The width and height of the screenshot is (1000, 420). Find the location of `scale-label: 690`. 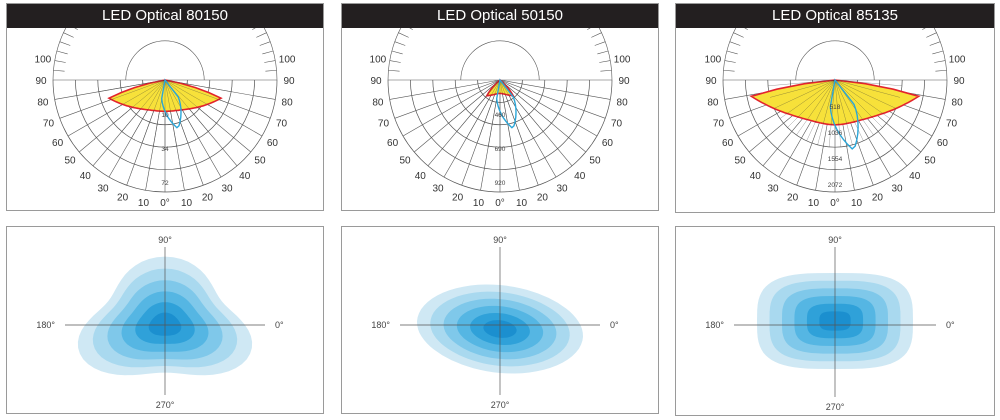

scale-label: 690 is located at coordinates (500, 149).